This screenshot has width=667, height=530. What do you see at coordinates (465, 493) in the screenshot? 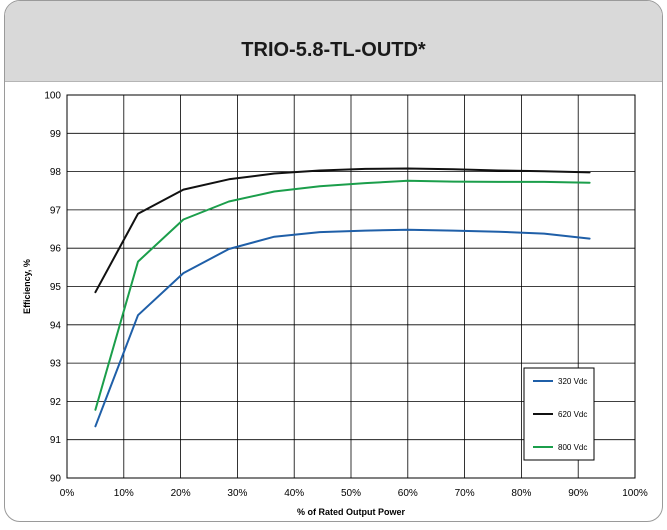
I see `x-tick-label: 70%` at bounding box center [465, 493].